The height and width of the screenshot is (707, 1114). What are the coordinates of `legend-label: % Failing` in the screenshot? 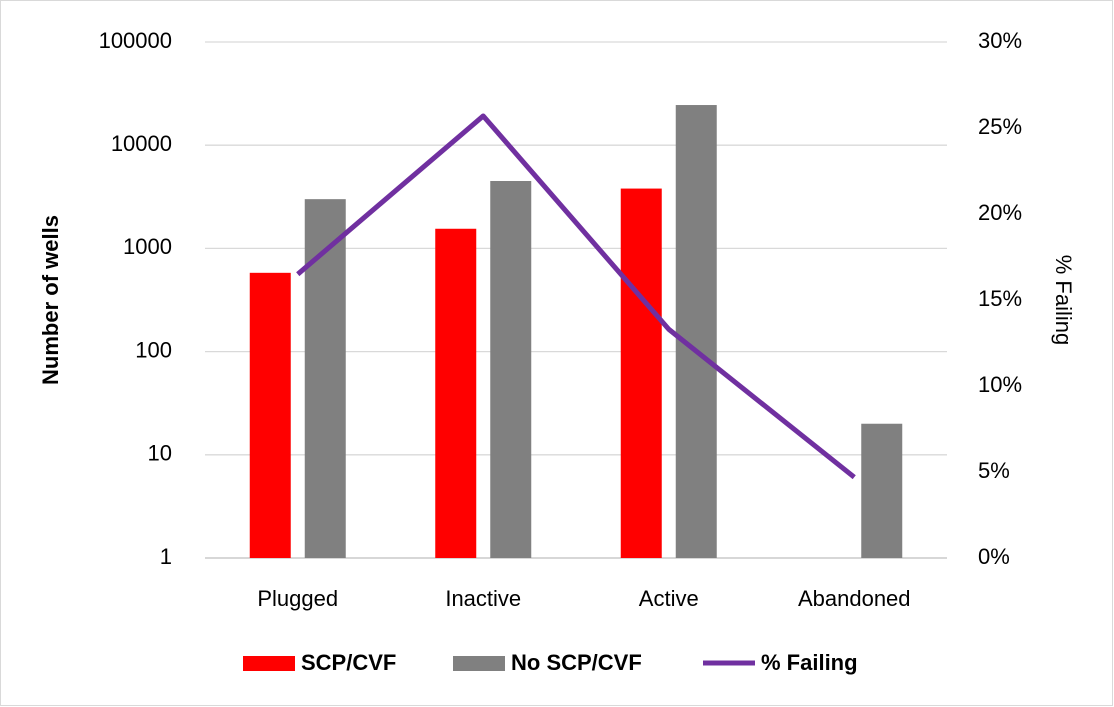 It's located at (809, 662).